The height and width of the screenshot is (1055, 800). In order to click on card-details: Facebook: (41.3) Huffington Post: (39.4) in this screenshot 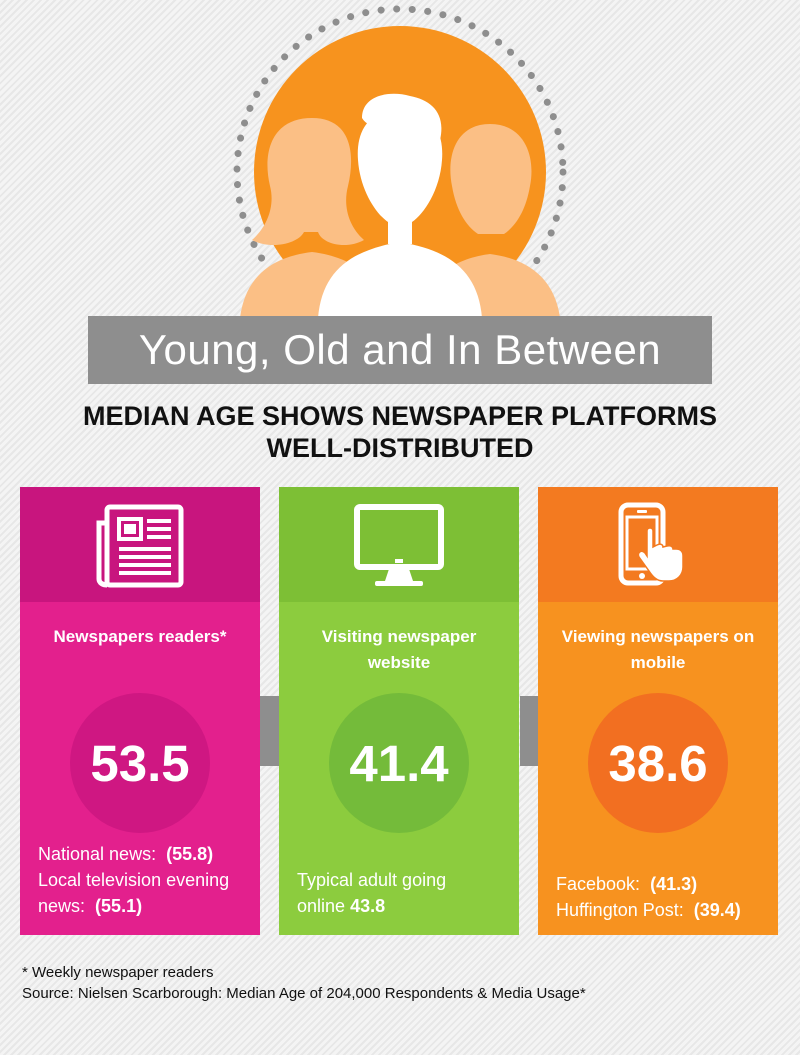, I will do `click(663, 897)`.